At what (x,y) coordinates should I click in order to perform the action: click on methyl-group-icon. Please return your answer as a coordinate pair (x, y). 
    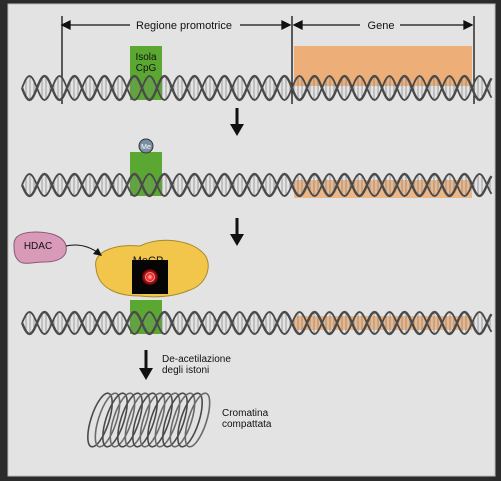
    Looking at the image, I should click on (146, 146).